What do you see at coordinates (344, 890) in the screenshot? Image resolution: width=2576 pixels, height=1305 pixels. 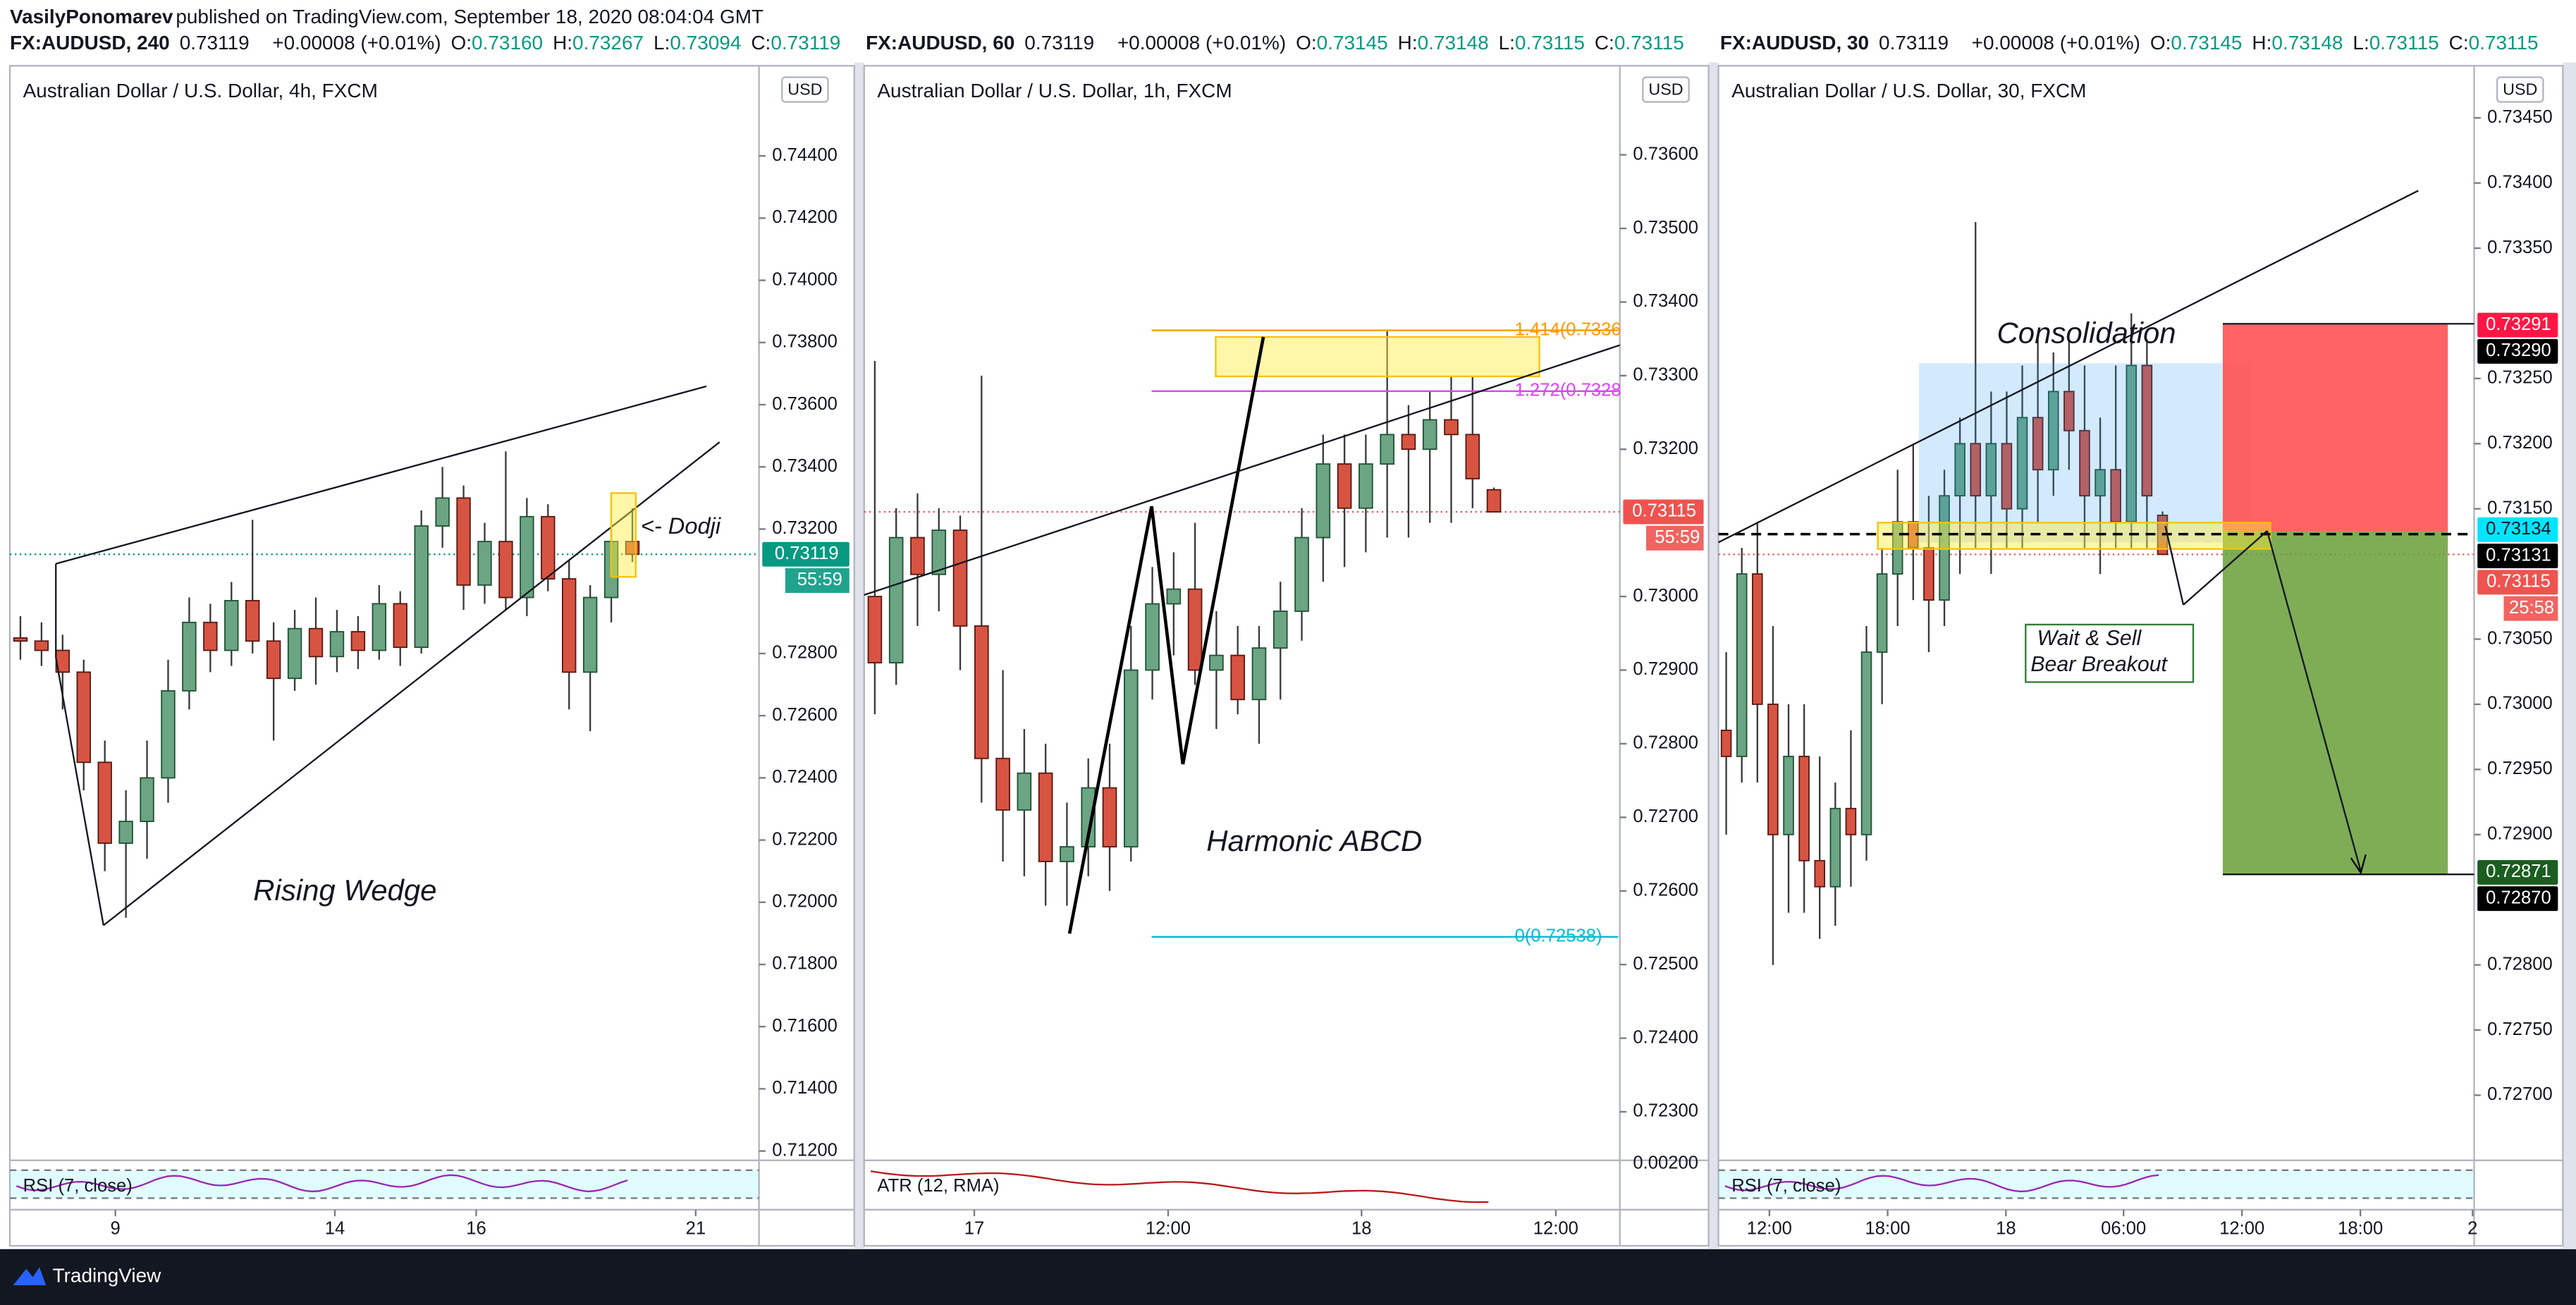 I see `annotation: Rising Wedge` at bounding box center [344, 890].